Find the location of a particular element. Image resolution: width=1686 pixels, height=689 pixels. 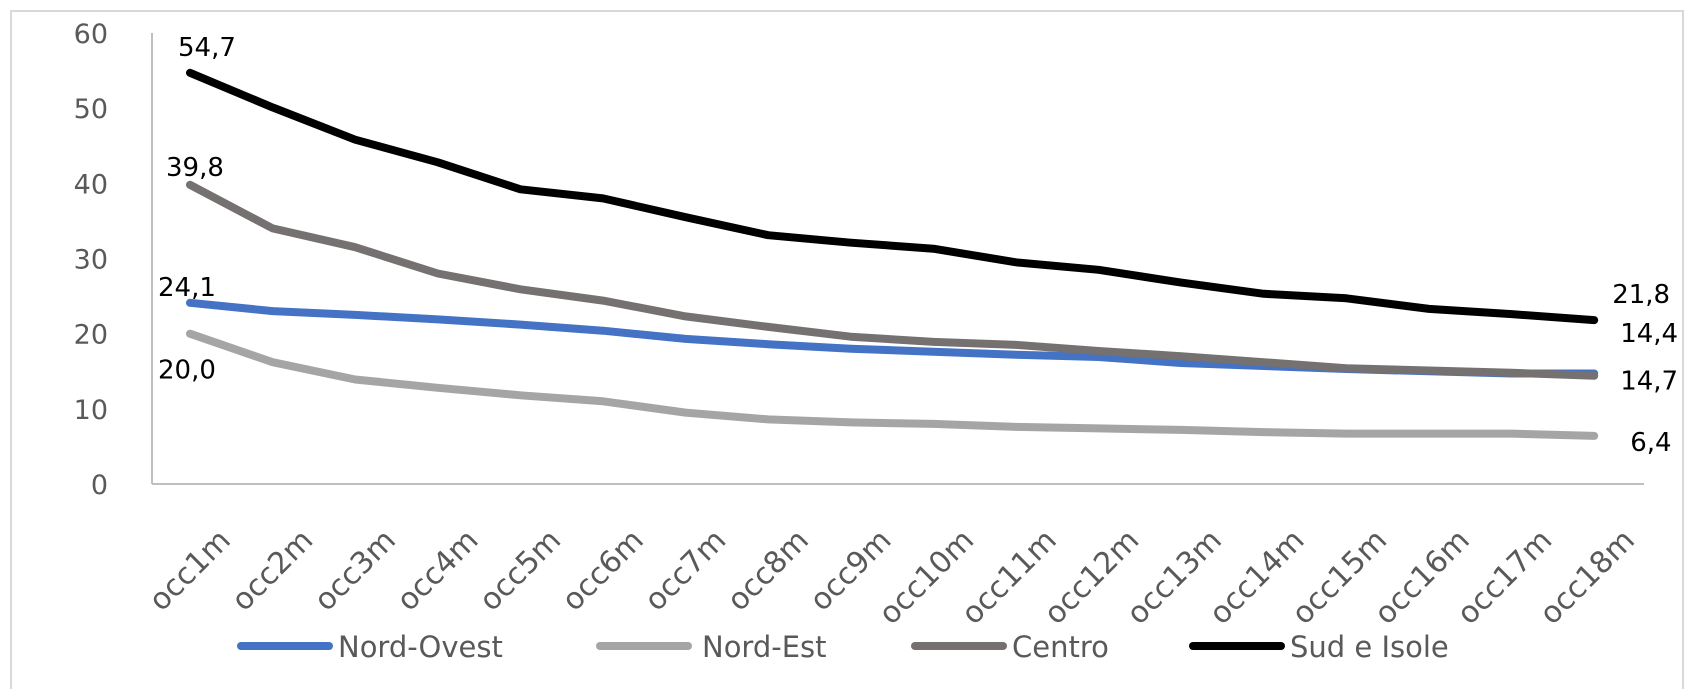

x-tick-label: occ4m is located at coordinates (437, 570).